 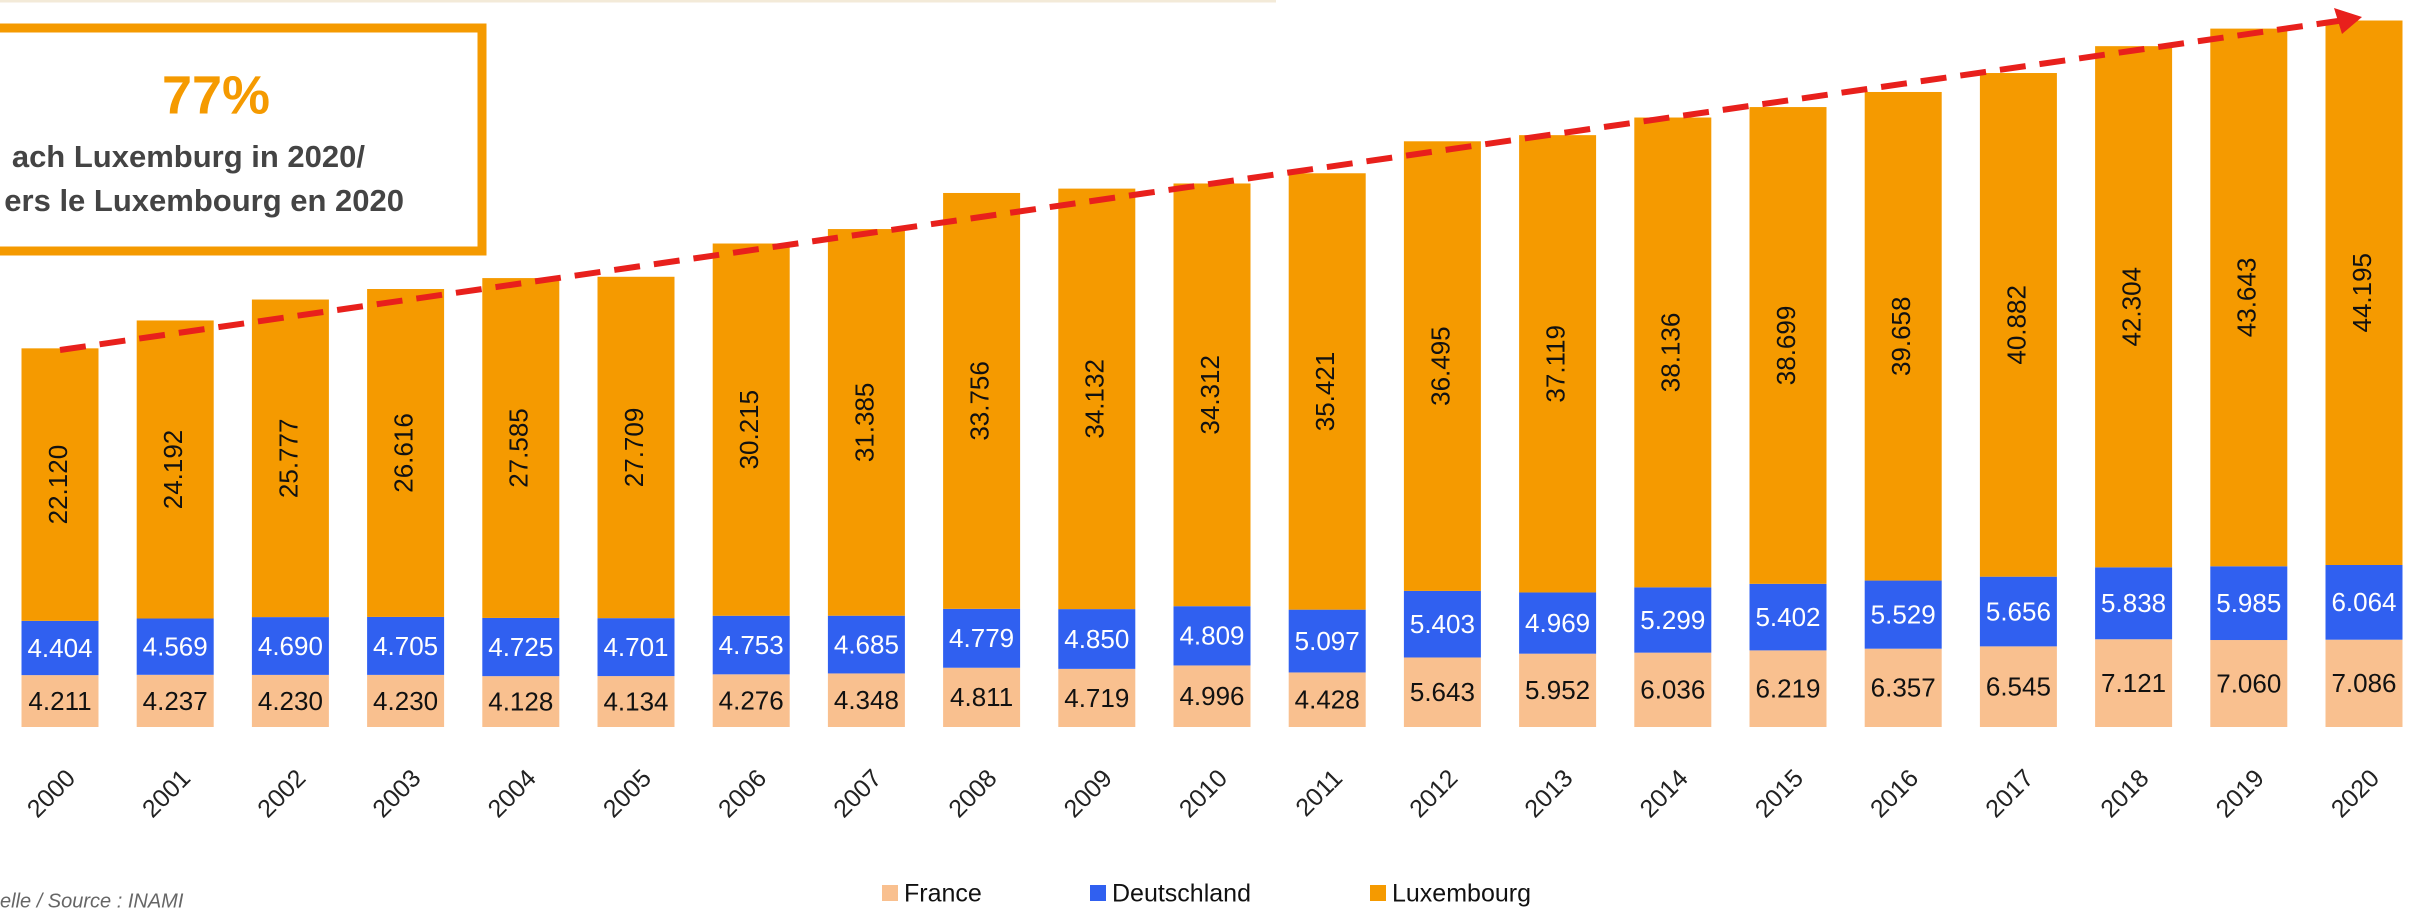 I want to click on value-label: 5.656, so click(x=2018, y=611).